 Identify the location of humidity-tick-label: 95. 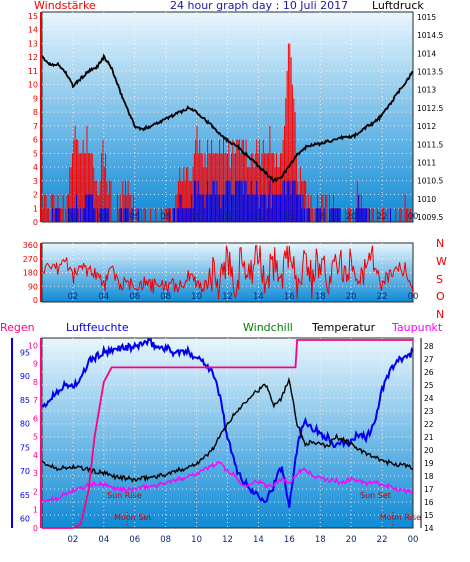
(25, 352).